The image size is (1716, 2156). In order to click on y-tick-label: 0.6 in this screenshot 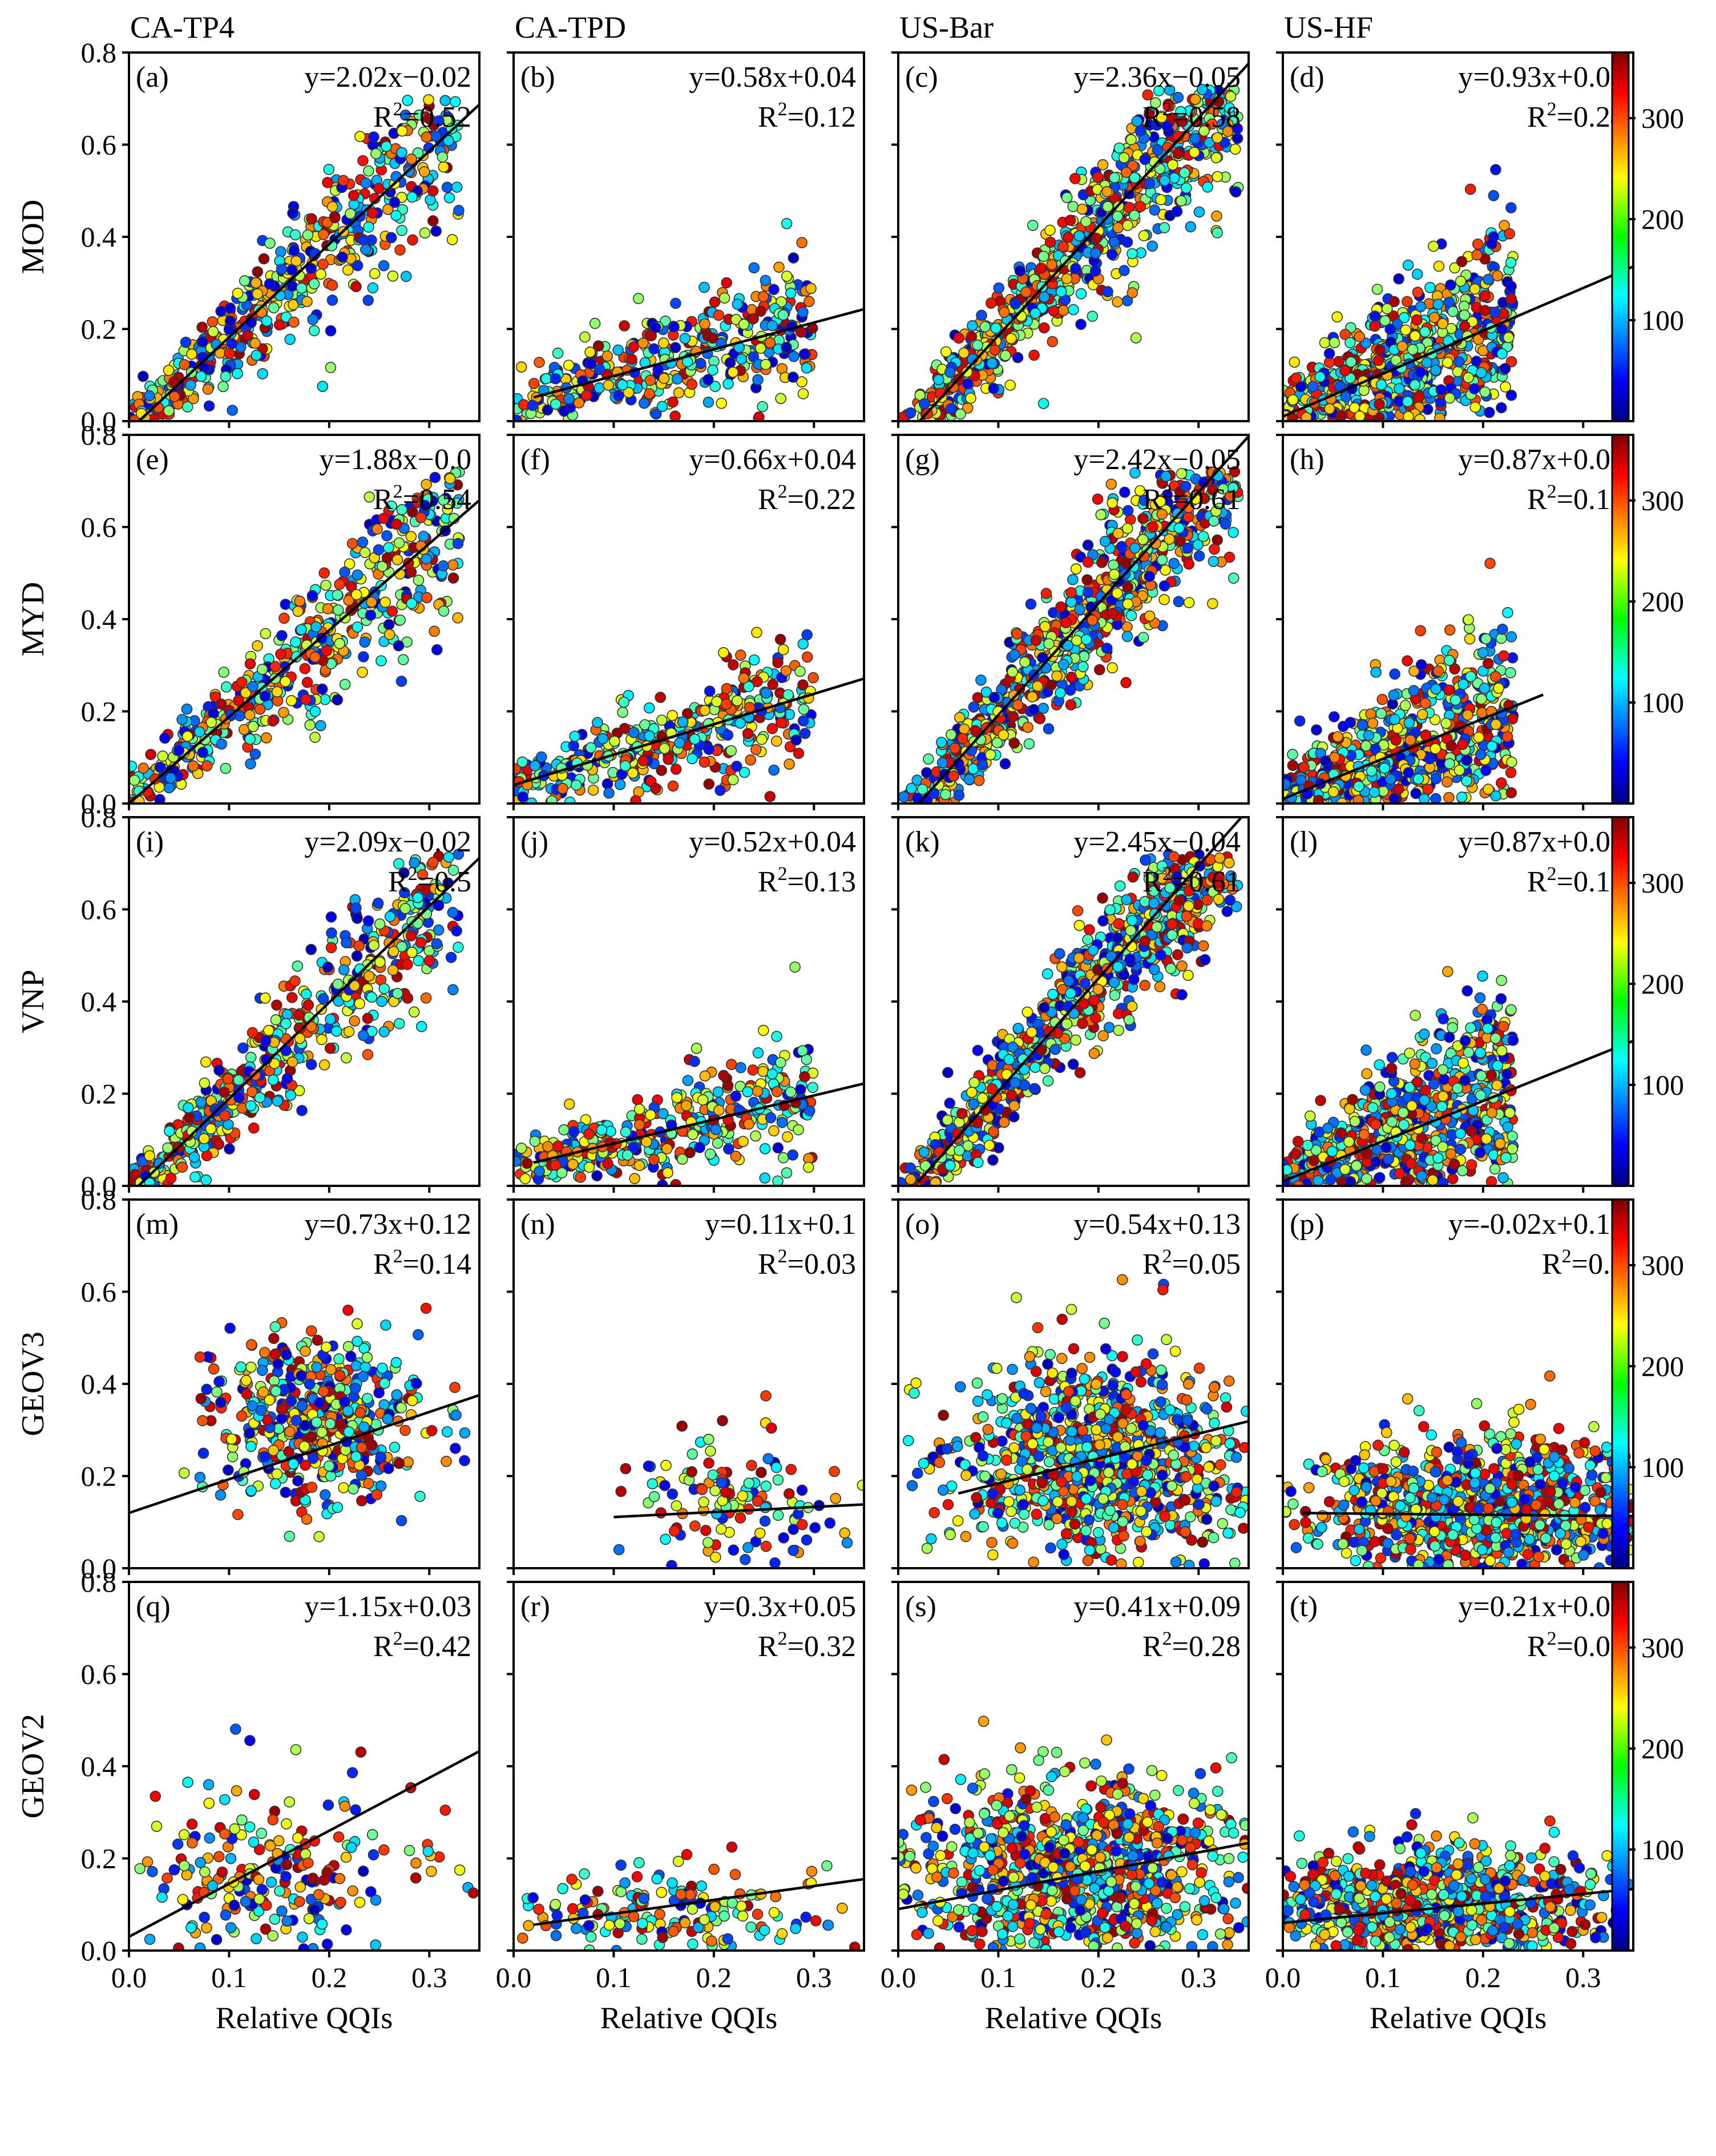, I will do `click(99, 145)`.